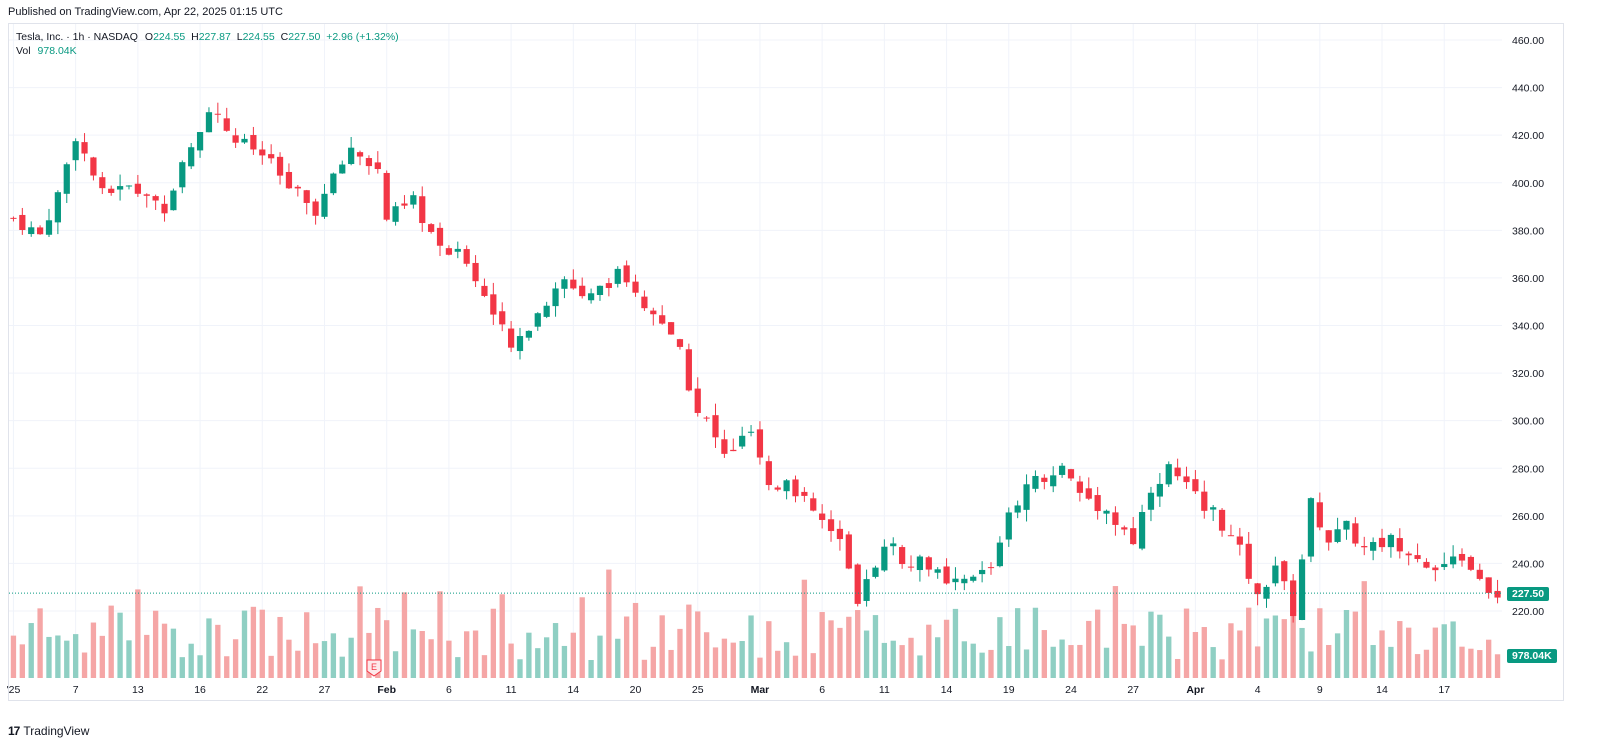 The width and height of the screenshot is (1600, 747). I want to click on x-tick-label: 14, so click(573, 690).